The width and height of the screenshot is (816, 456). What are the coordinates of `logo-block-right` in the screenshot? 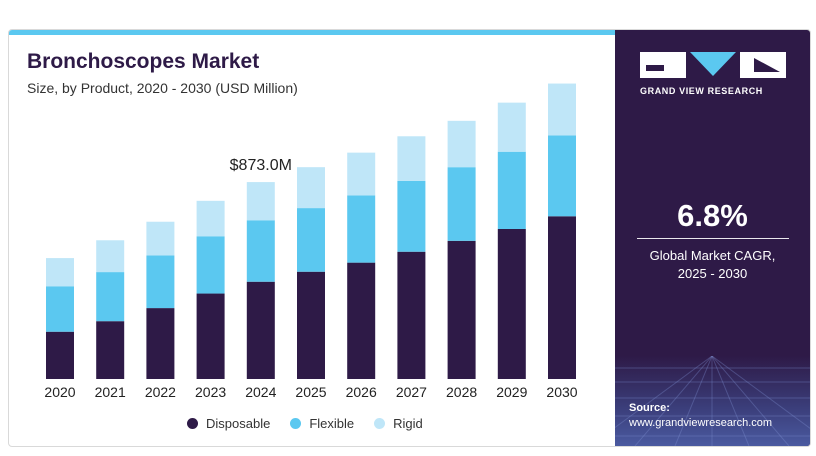 It's located at (763, 65).